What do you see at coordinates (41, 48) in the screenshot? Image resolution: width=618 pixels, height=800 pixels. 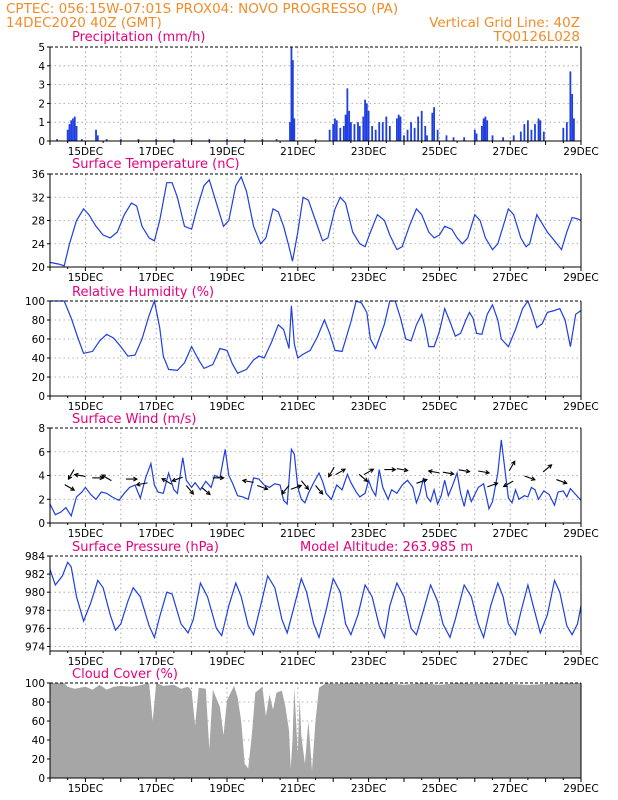 I see `ytick-label: 5` at bounding box center [41, 48].